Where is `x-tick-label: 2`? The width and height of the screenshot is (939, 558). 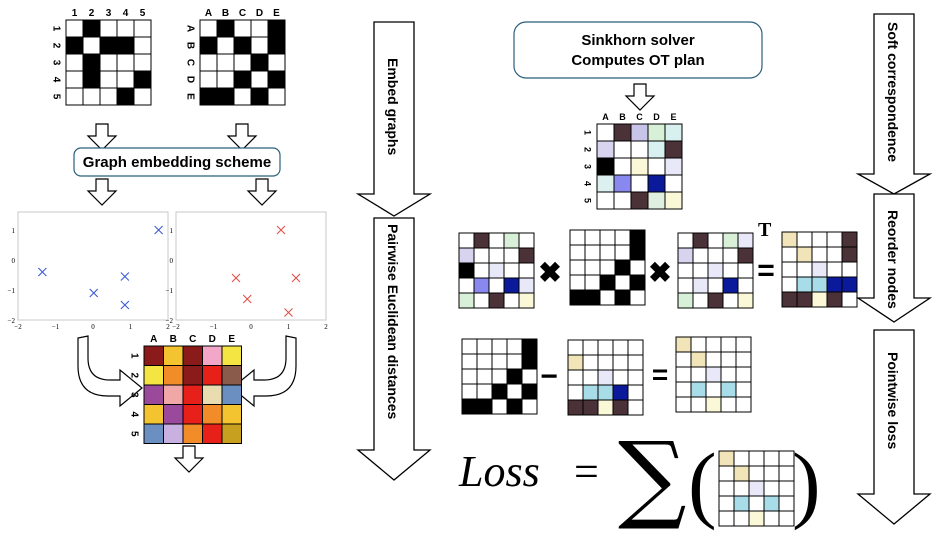
x-tick-label: 2 is located at coordinates (326, 327).